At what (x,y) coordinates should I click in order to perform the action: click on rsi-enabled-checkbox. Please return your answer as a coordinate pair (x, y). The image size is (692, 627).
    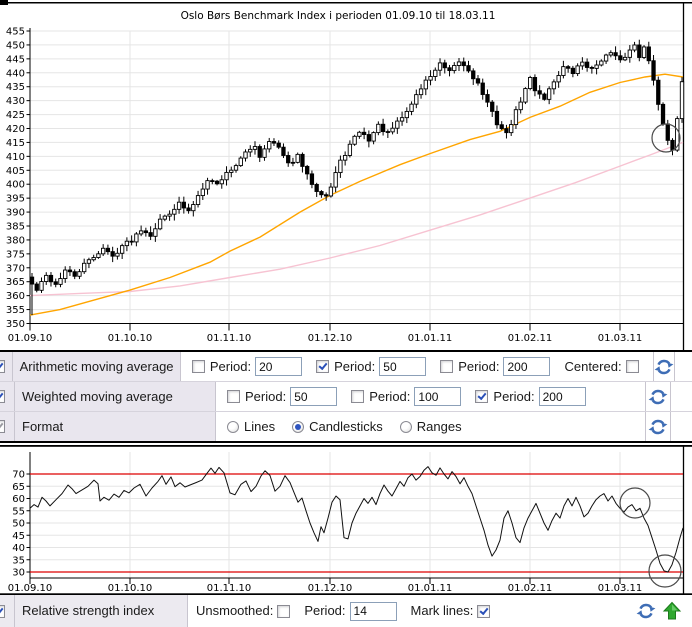
    Looking at the image, I should click on (2, 611).